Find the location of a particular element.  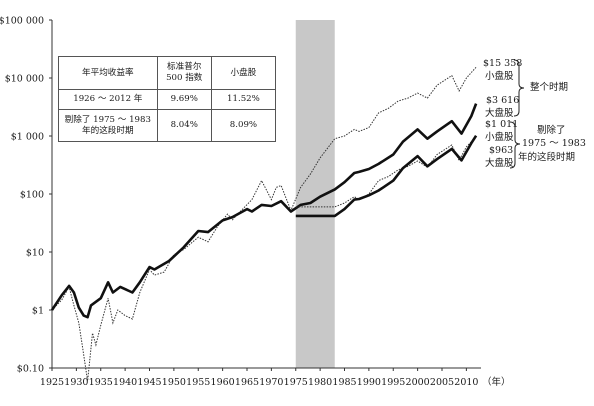

x-tick-label: 1940 is located at coordinates (125, 382).